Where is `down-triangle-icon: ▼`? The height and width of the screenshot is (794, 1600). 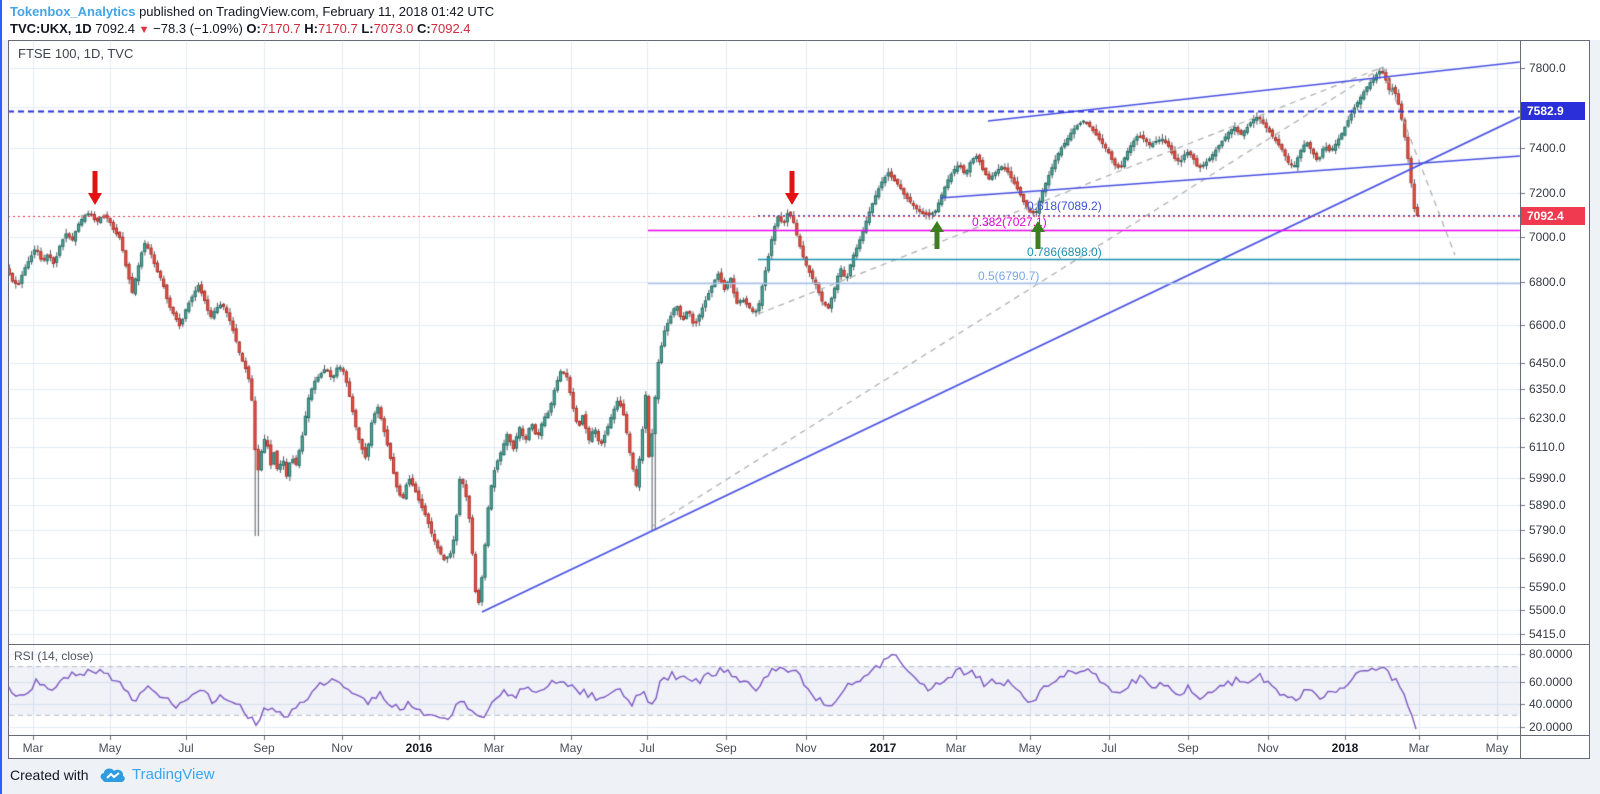
down-triangle-icon: ▼ is located at coordinates (144, 30).